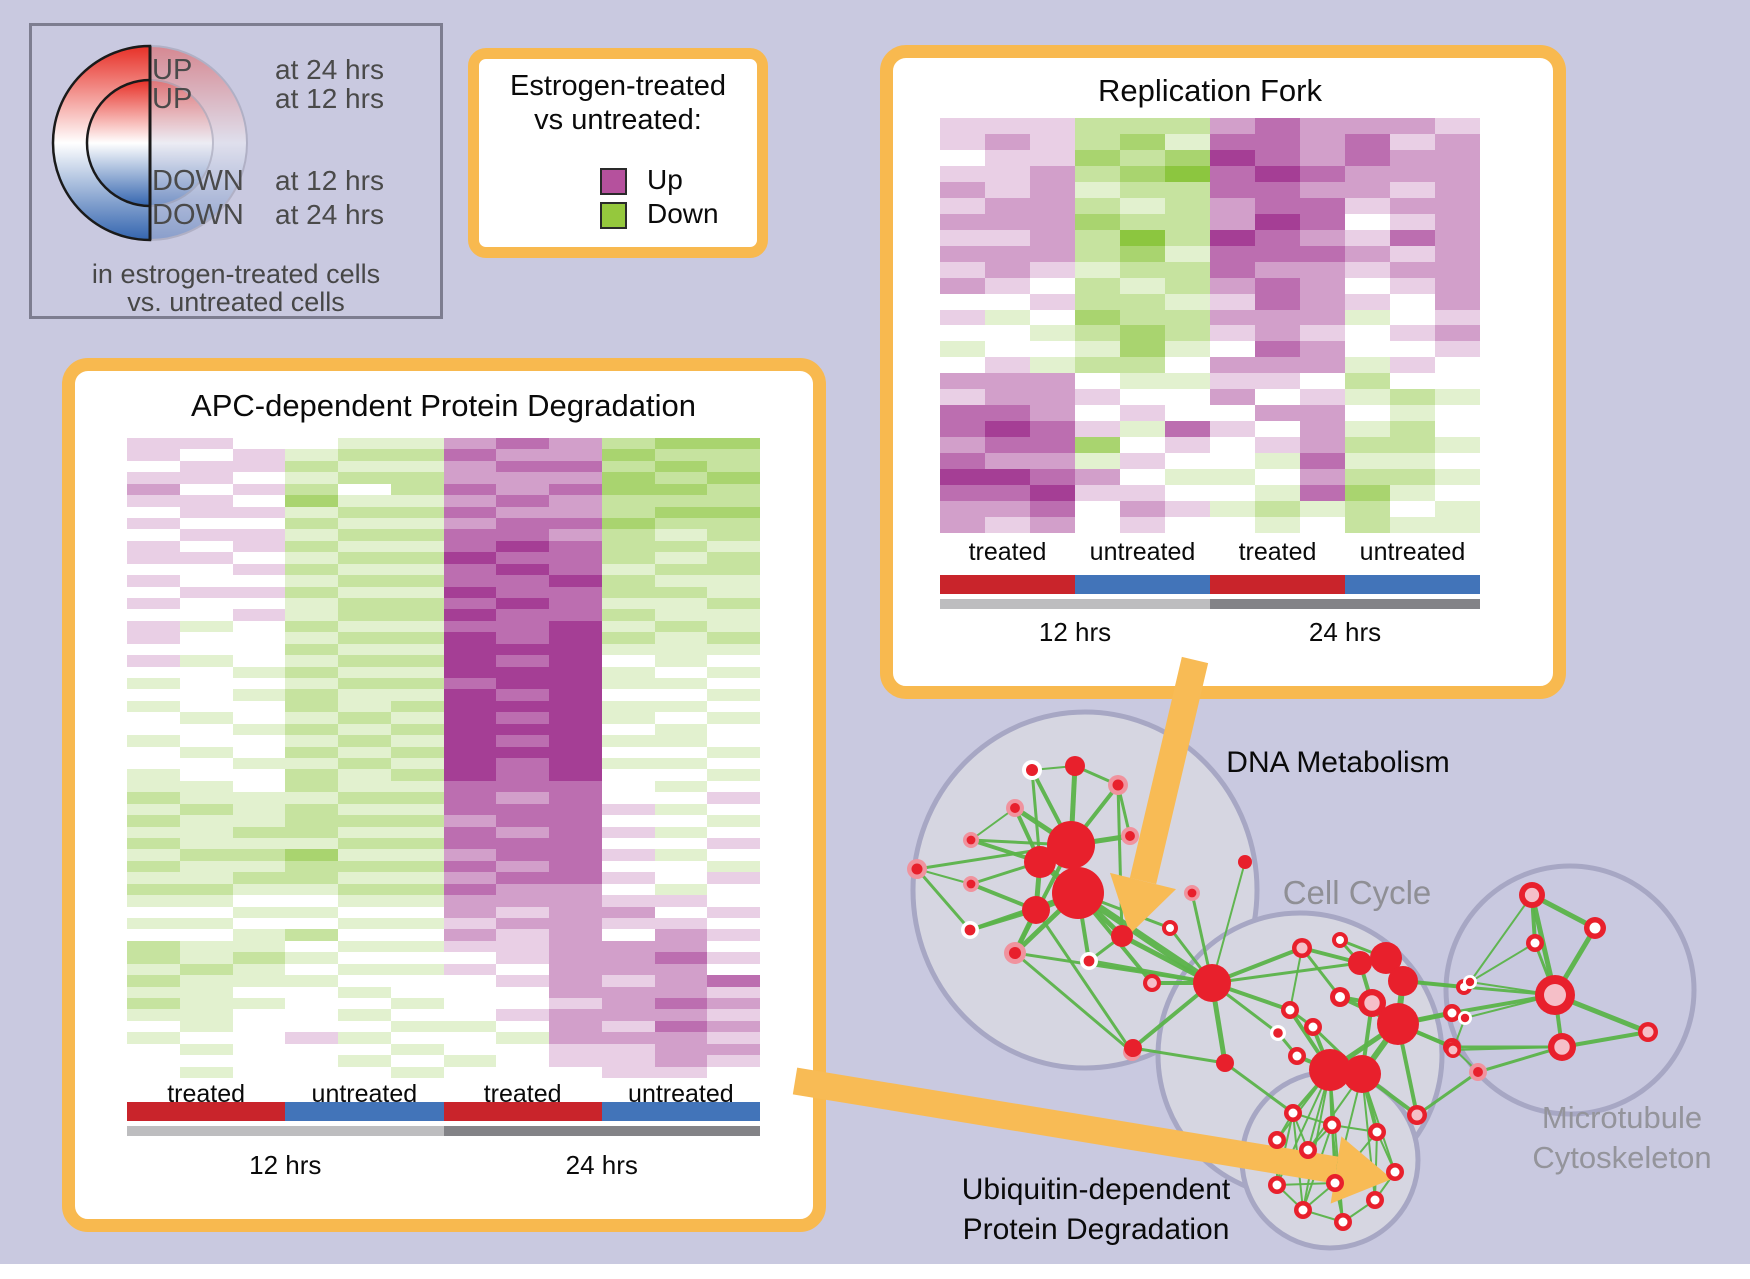 The width and height of the screenshot is (1750, 1279). What do you see at coordinates (1412, 584) in the screenshot?
I see `untreated-bar-segment` at bounding box center [1412, 584].